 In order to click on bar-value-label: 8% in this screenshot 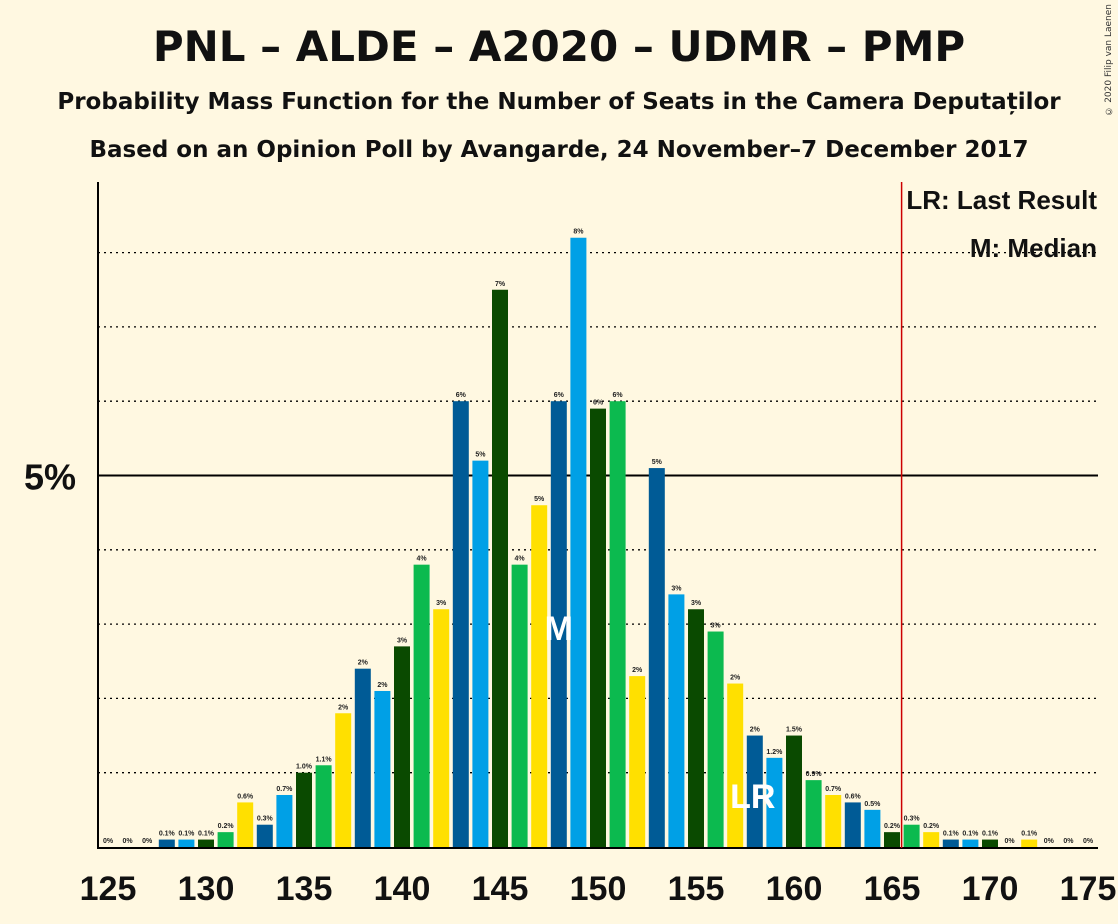, I will do `click(578, 232)`.